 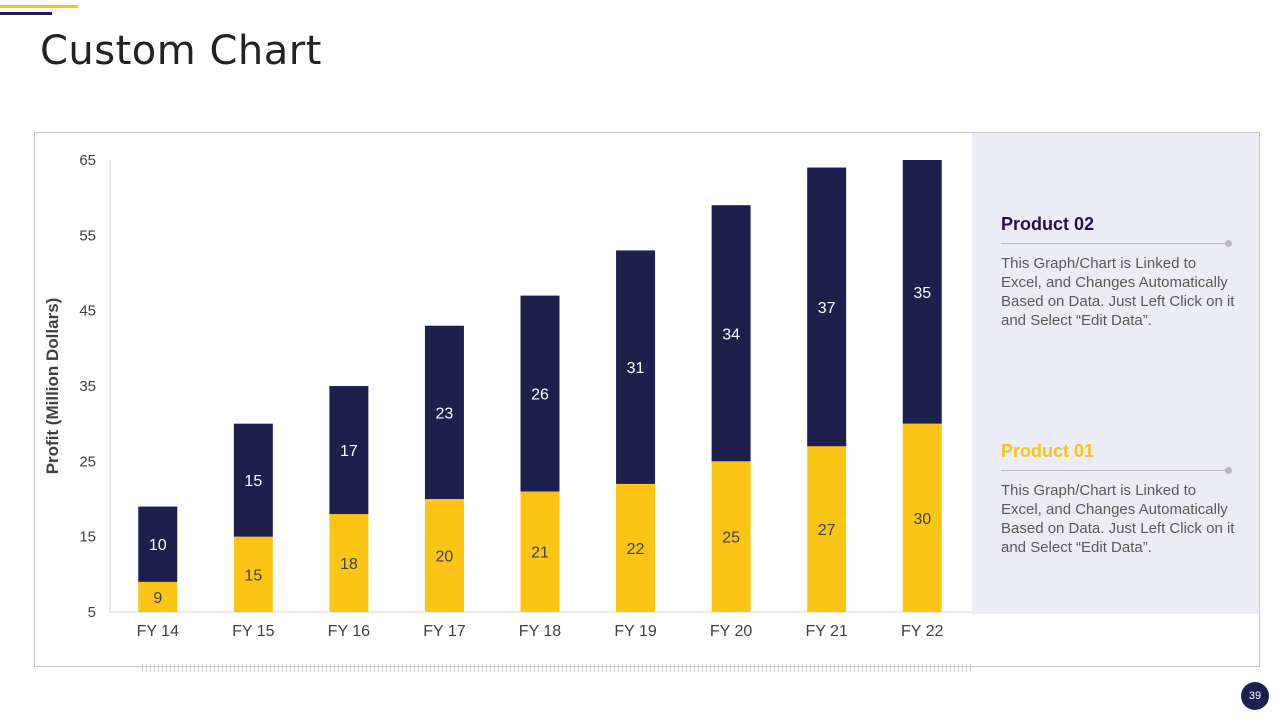 I want to click on data-label: 34, so click(x=731, y=334).